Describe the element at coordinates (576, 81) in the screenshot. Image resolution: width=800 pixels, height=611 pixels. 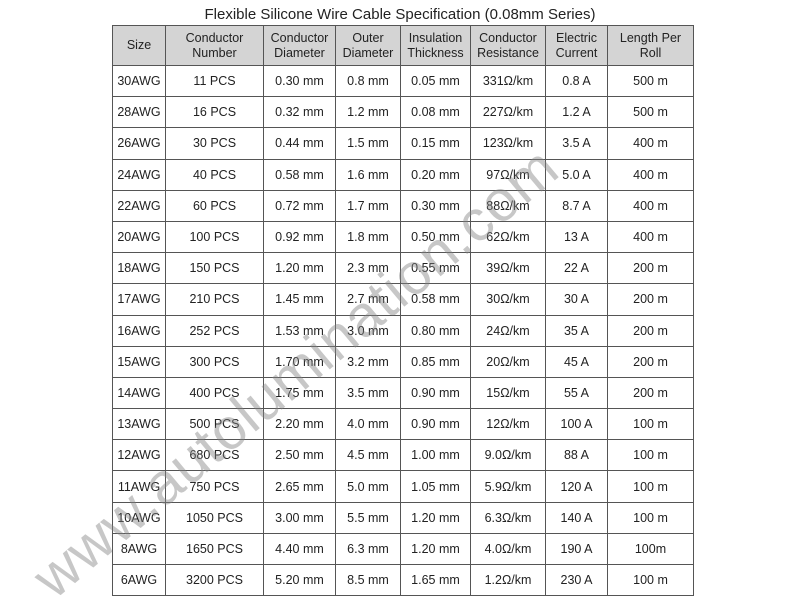
I see `table-cell: 0.8 A` at that location.